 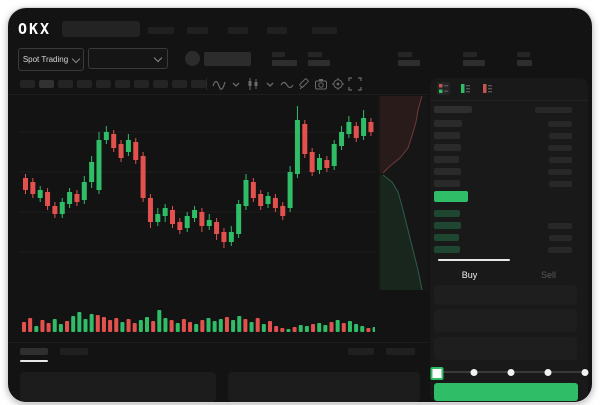 I want to click on pair-selector-dropdown, so click(x=128, y=58).